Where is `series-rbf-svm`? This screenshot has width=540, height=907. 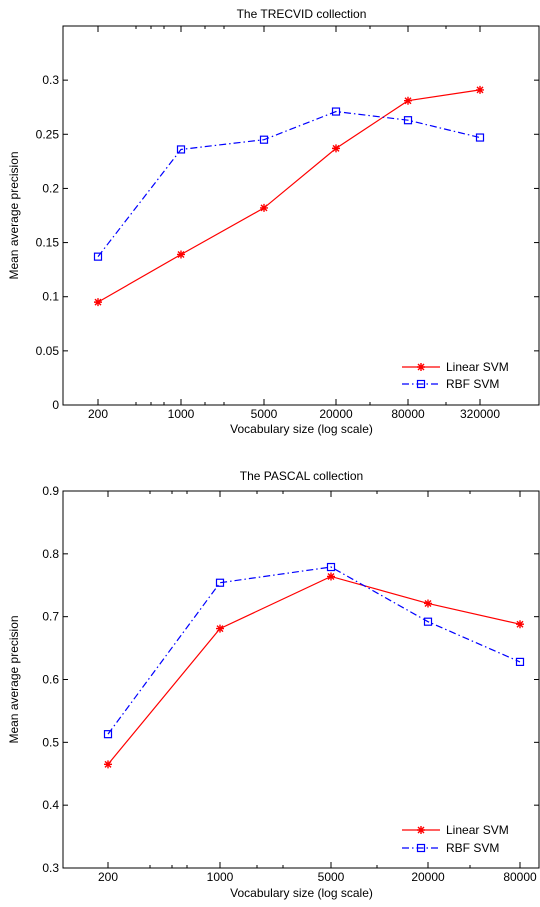
series-rbf-svm is located at coordinates (289, 184).